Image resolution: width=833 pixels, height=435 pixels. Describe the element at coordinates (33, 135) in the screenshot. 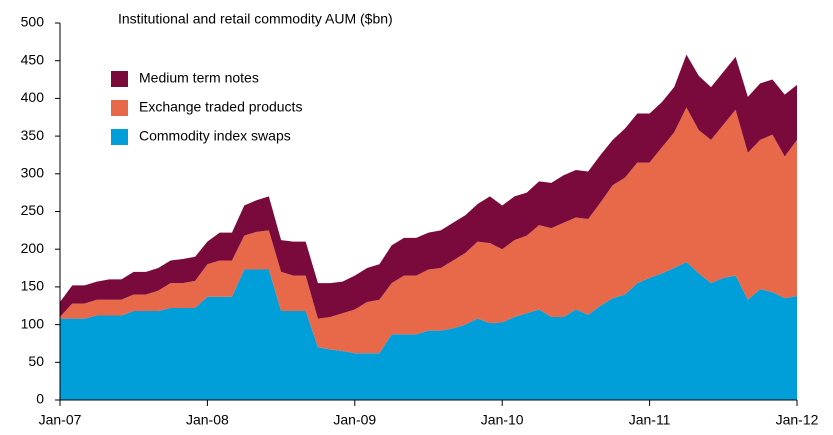

I see `y-tick-label: 350` at that location.